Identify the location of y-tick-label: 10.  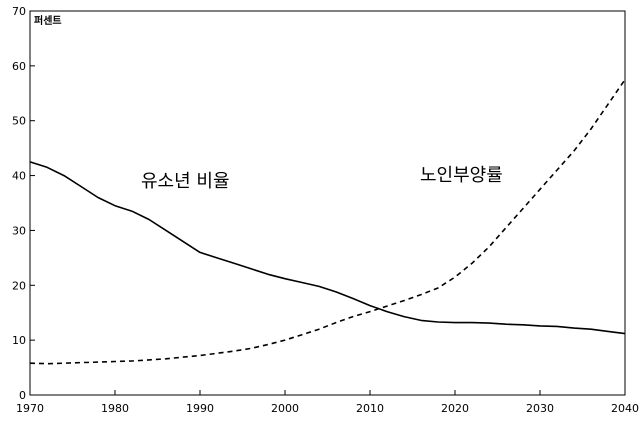
(19, 340).